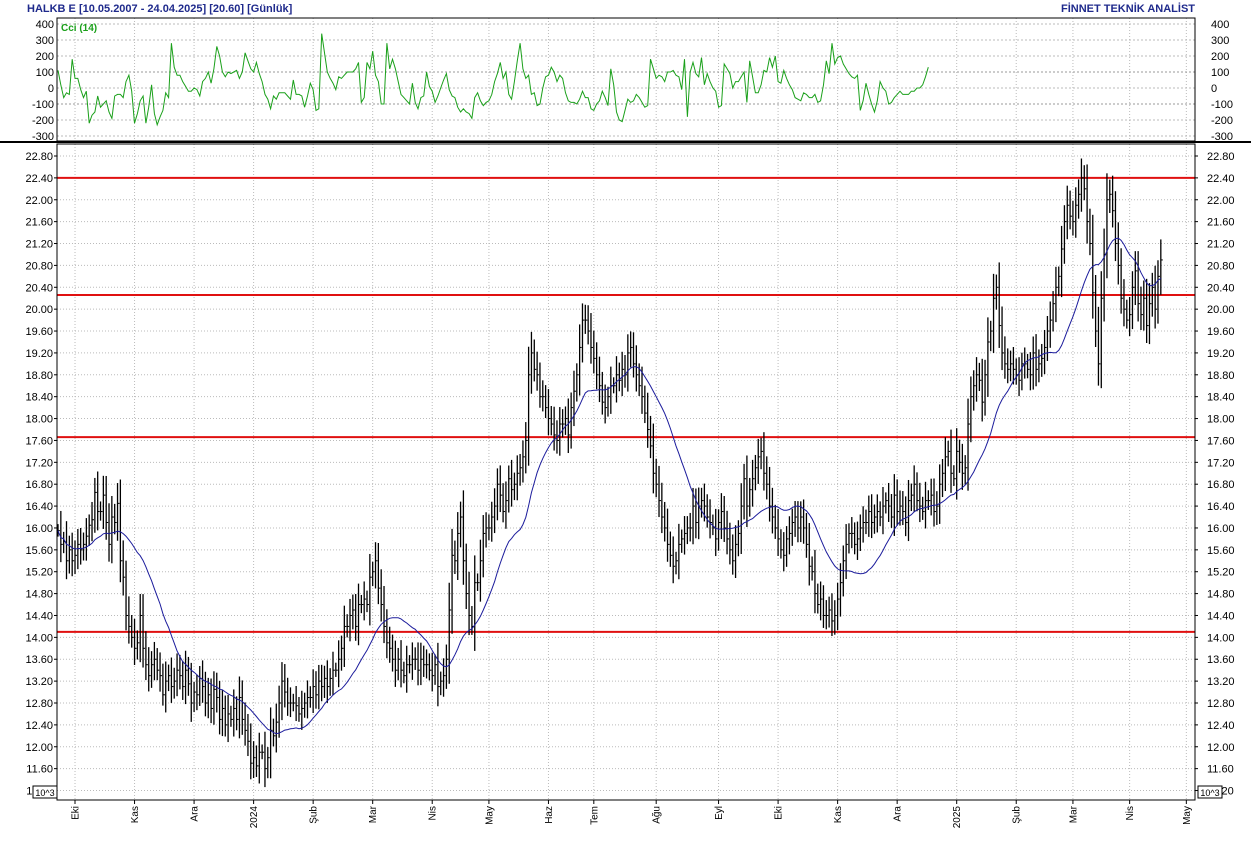 The height and width of the screenshot is (841, 1251). I want to click on cci-line, so click(493, 80).